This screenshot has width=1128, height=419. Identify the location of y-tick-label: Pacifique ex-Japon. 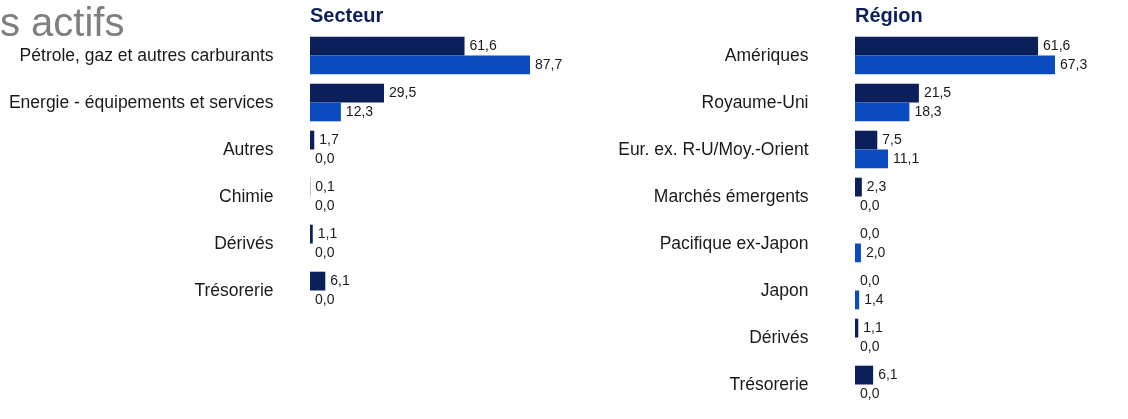
(734, 242).